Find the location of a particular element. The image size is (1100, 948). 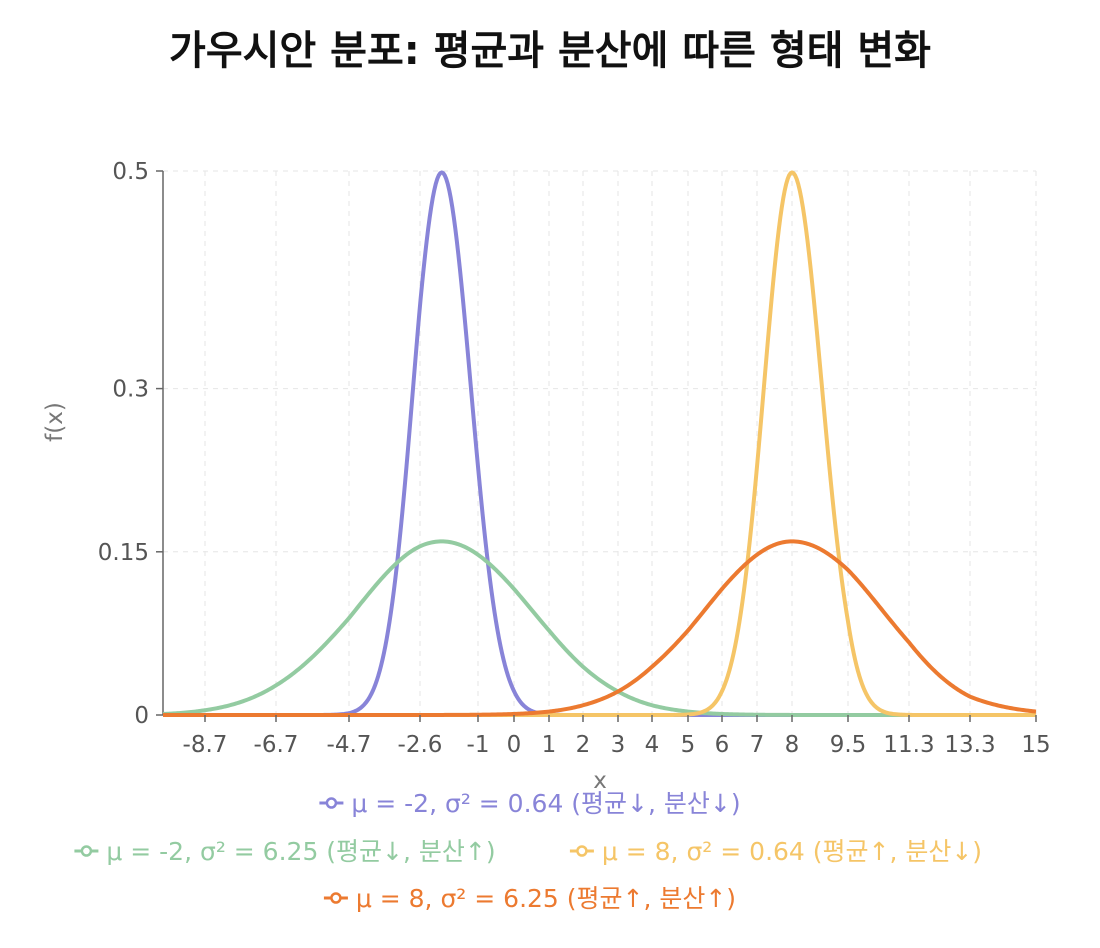

legend-item-3: μ = 8, σ² = 0.64 (평균↑, 분산↓) is located at coordinates (775, 851).